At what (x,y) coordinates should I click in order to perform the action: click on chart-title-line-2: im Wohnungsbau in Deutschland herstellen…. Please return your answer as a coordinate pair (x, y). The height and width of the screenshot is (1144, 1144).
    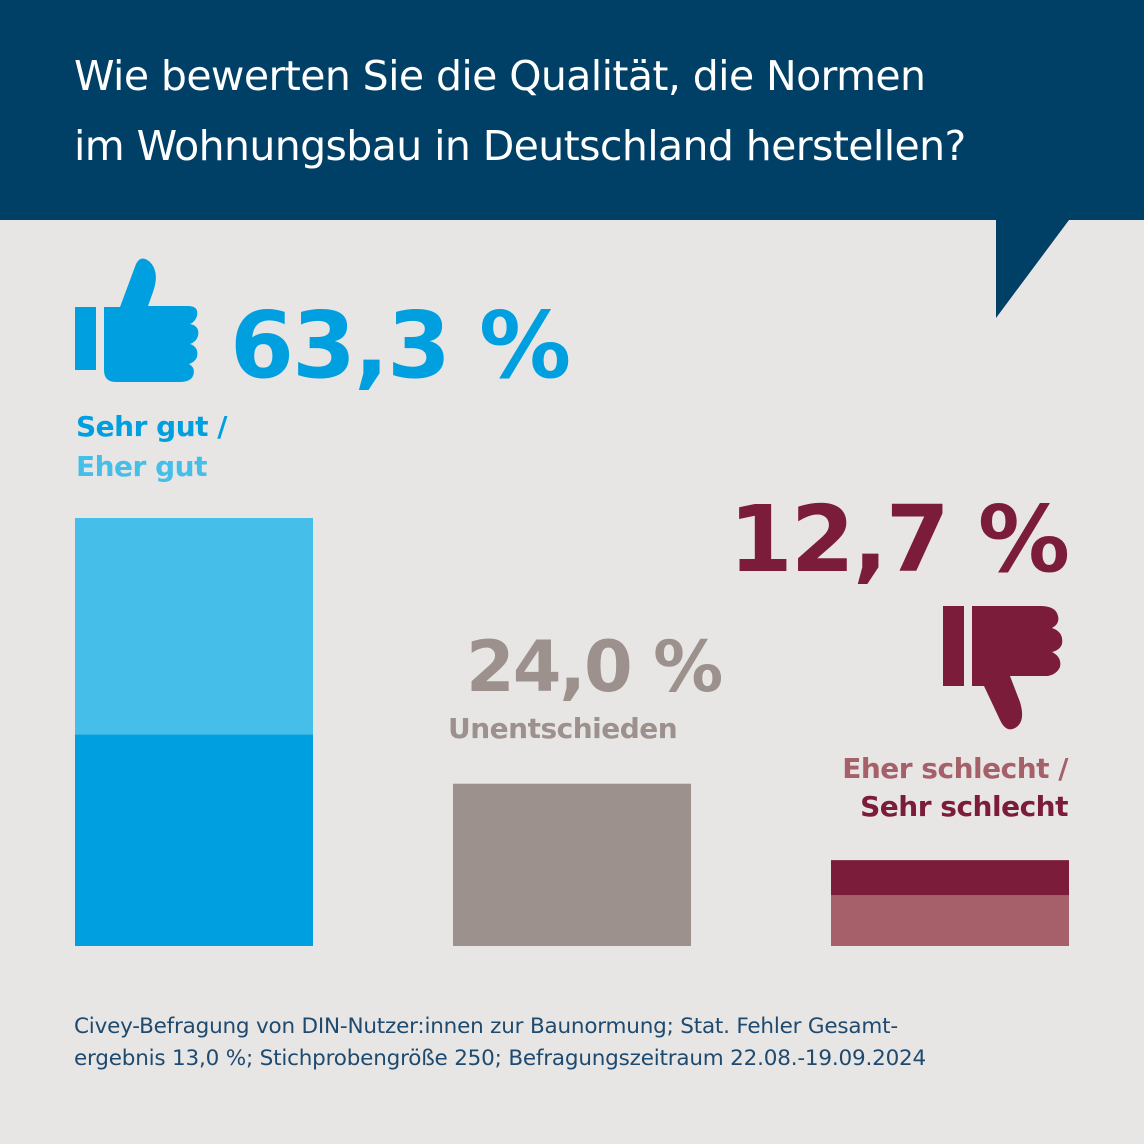
    Looking at the image, I should click on (520, 146).